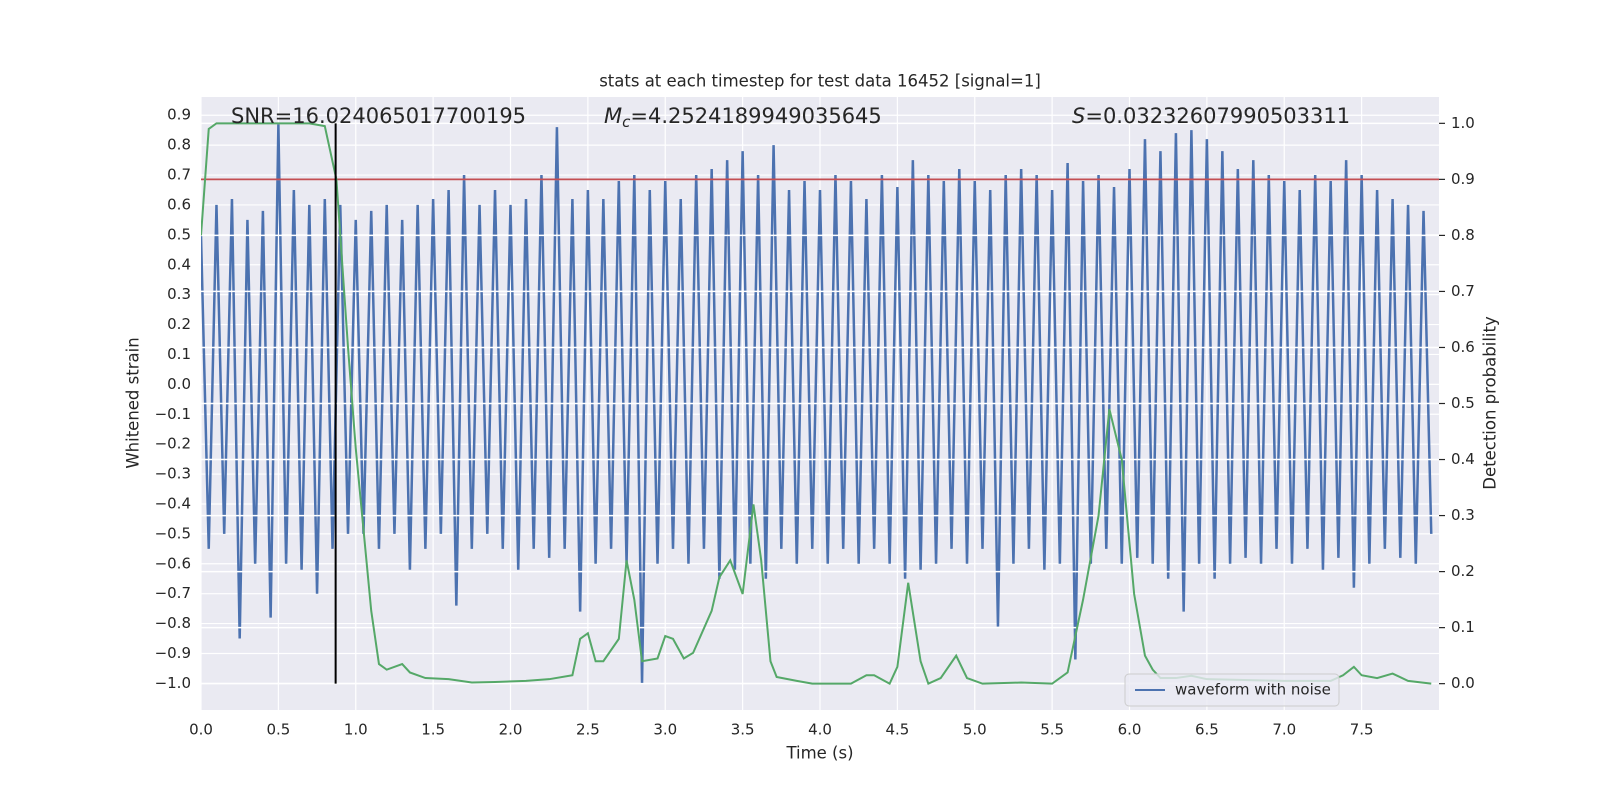 The width and height of the screenshot is (1600, 800). I want to click on x-tick-label: 0.0, so click(201, 730).